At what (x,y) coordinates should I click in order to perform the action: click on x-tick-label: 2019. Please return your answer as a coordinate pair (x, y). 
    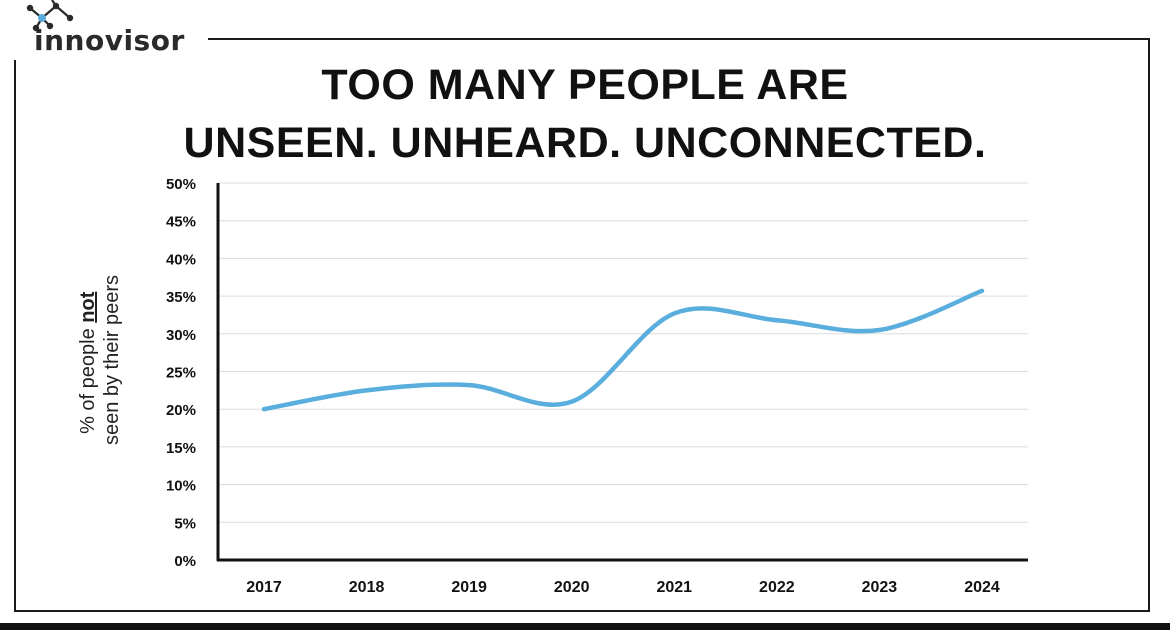
    Looking at the image, I should click on (469, 587).